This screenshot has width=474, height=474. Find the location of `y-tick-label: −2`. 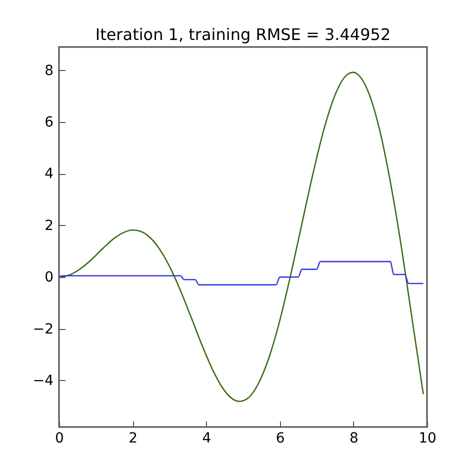

y-tick-label: −2 is located at coordinates (43, 329).